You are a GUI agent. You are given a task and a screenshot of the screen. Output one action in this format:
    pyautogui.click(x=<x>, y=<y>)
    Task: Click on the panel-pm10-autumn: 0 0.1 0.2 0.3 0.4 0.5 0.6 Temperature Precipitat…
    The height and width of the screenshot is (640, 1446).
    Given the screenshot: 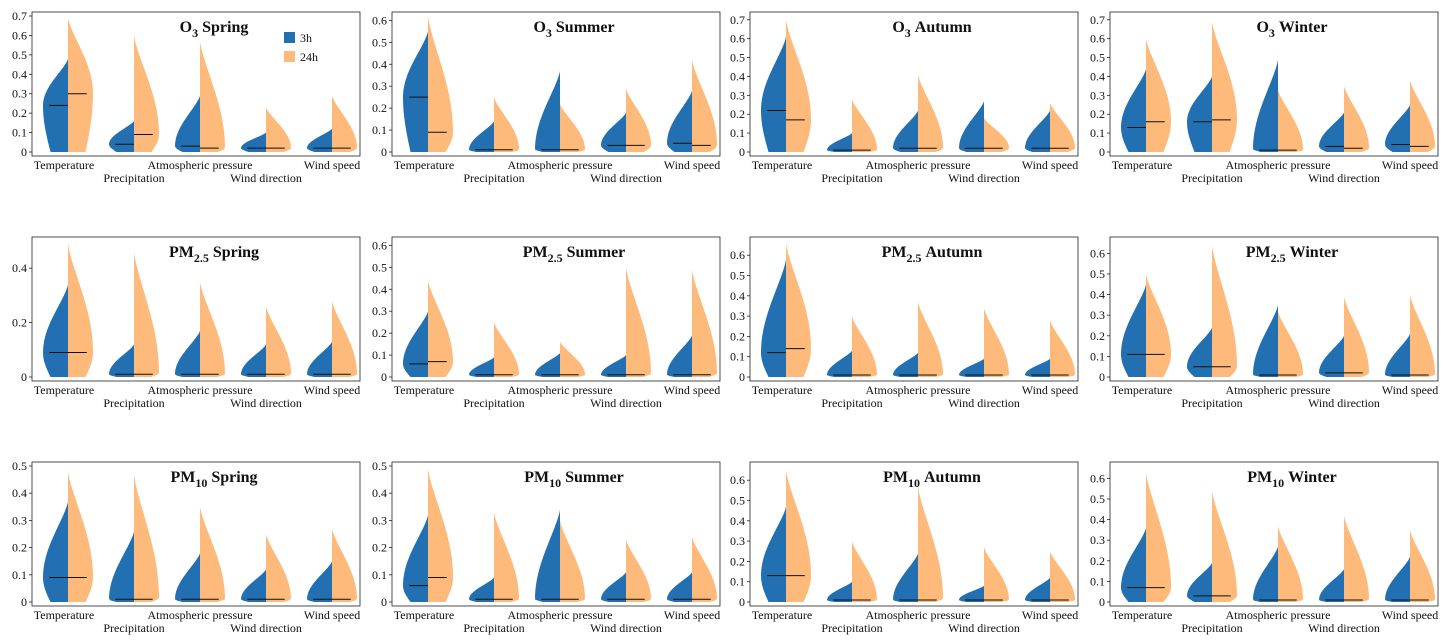 What is the action you would take?
    pyautogui.click(x=903, y=545)
    